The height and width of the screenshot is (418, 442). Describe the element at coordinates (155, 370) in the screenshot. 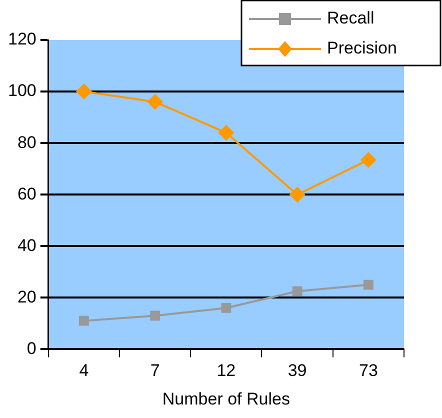

I see `x-tick-label: 7` at that location.